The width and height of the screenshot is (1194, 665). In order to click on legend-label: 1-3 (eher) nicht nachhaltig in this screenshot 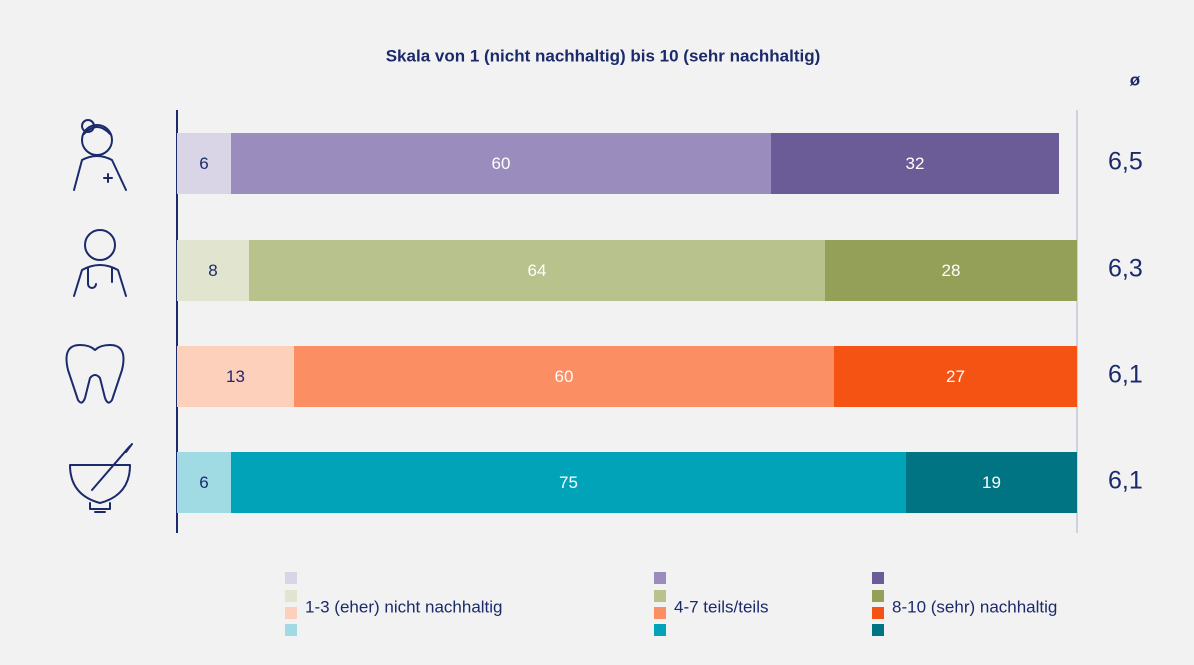, I will do `click(404, 606)`.